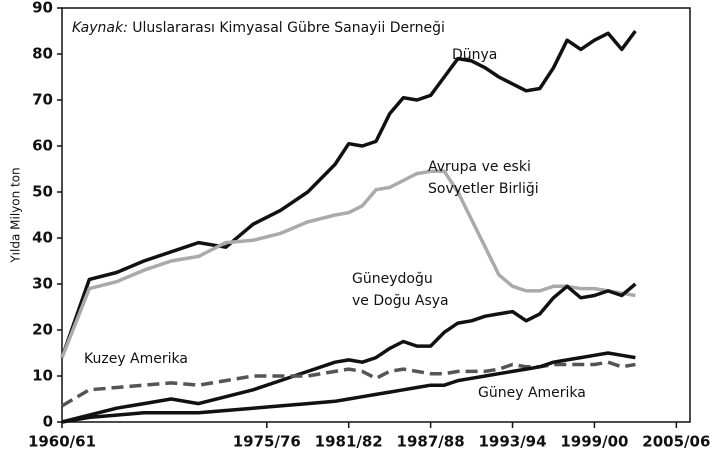 This screenshot has width=725, height=460. Describe the element at coordinates (512, 442) in the screenshot. I see `x-tick-label: 1993/94` at that location.